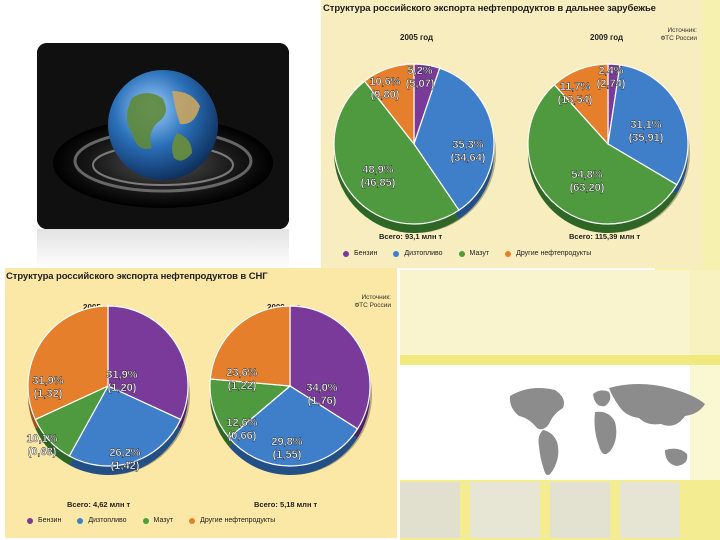 The image size is (720, 540). I want to click on data-label-percent: 54,8%, so click(586, 175).